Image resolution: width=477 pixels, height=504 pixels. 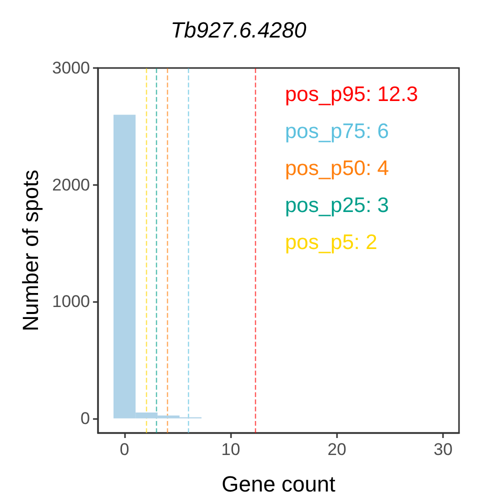 What do you see at coordinates (85, 418) in the screenshot?
I see `y-tick-label: 0` at bounding box center [85, 418].